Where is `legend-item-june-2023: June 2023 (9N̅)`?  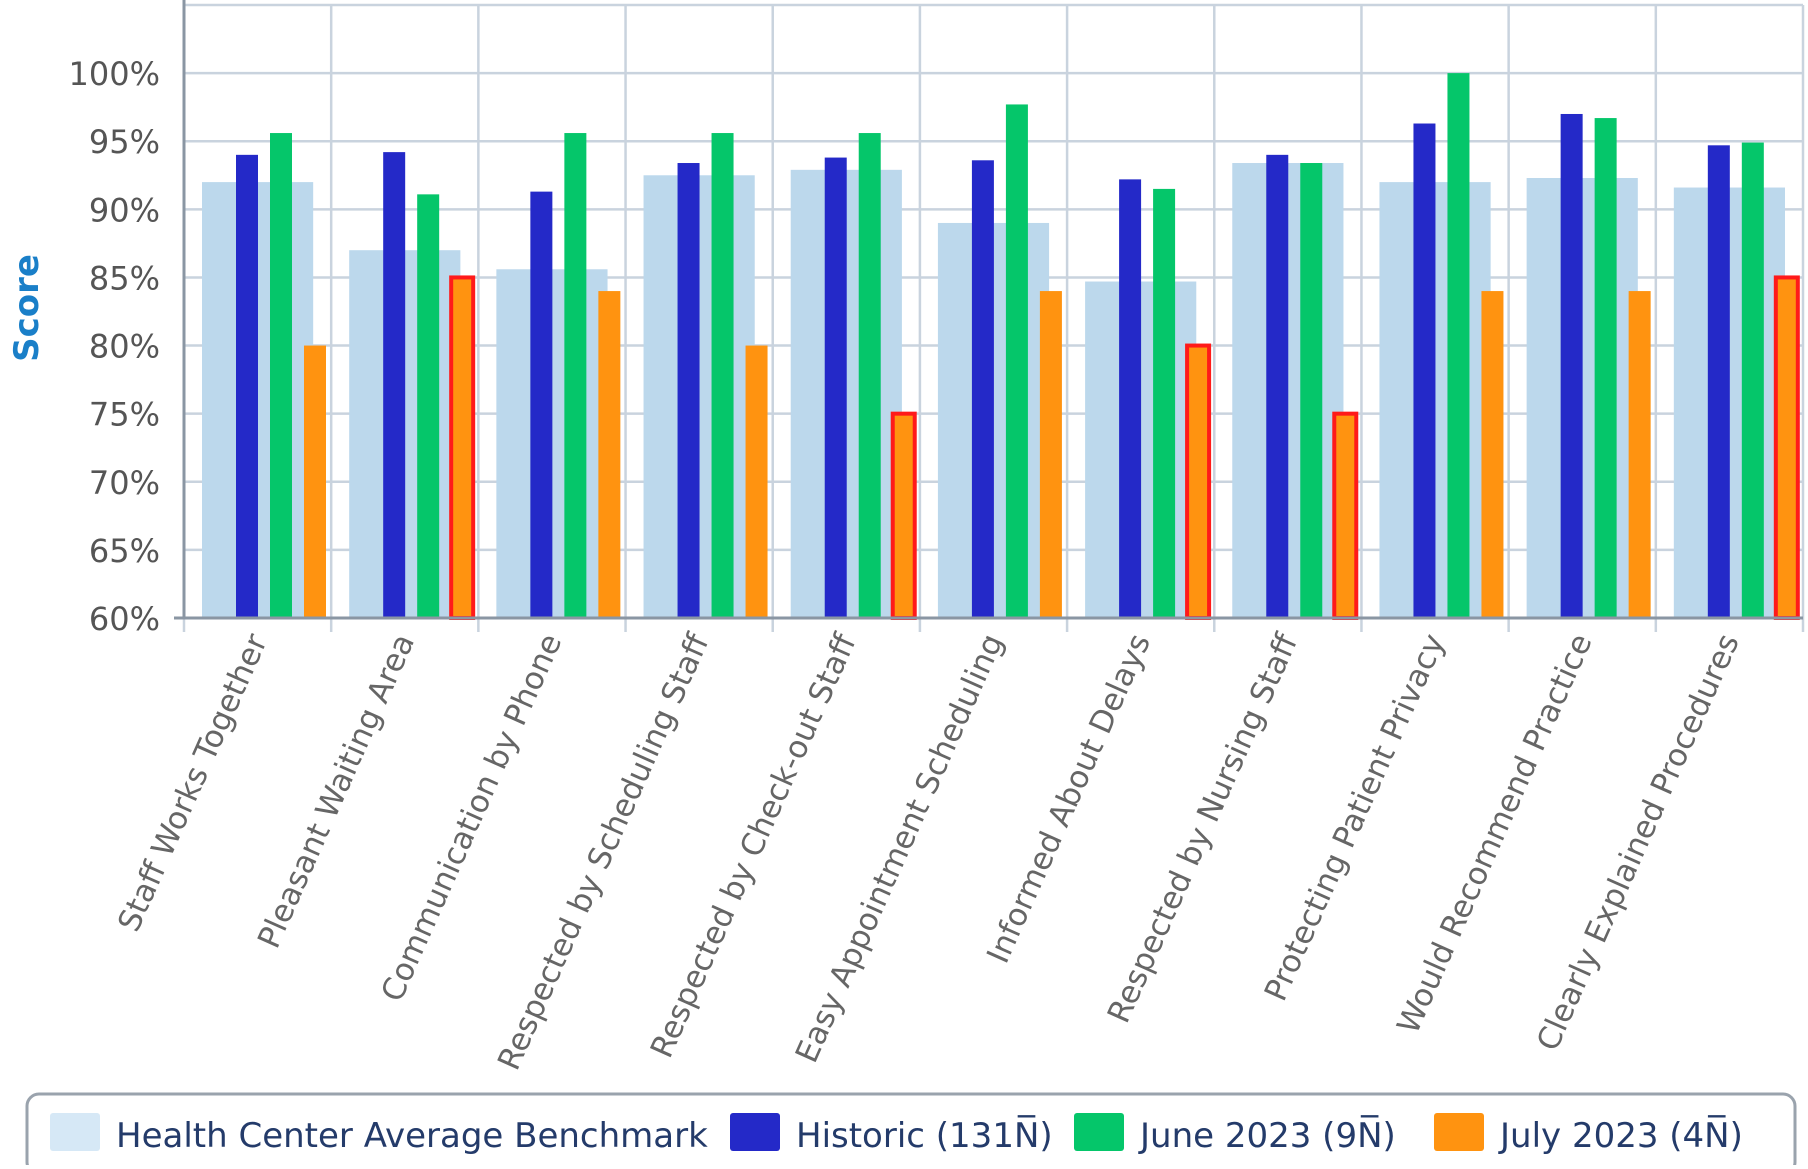
legend-item-june-2023: June 2023 (9N̅) is located at coordinates (1235, 1134).